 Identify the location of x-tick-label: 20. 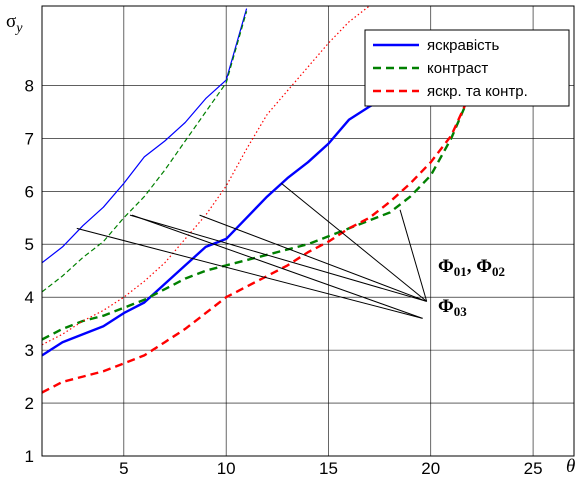
(430, 468).